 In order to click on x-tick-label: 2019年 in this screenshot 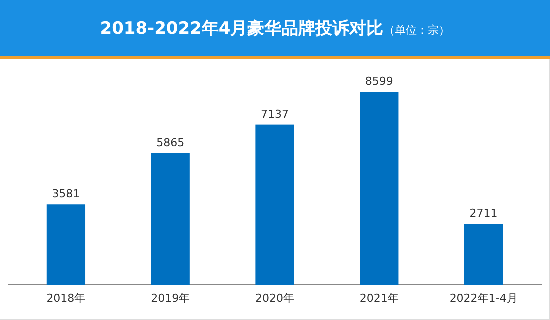, I will do `click(170, 298)`.